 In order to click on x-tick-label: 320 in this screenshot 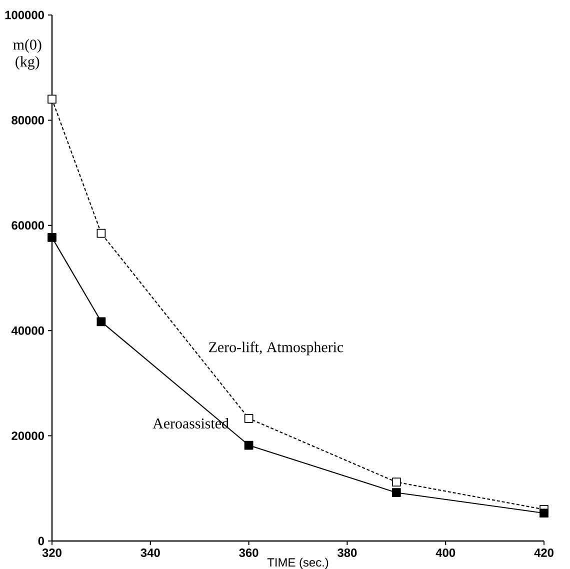, I will do `click(52, 552)`.